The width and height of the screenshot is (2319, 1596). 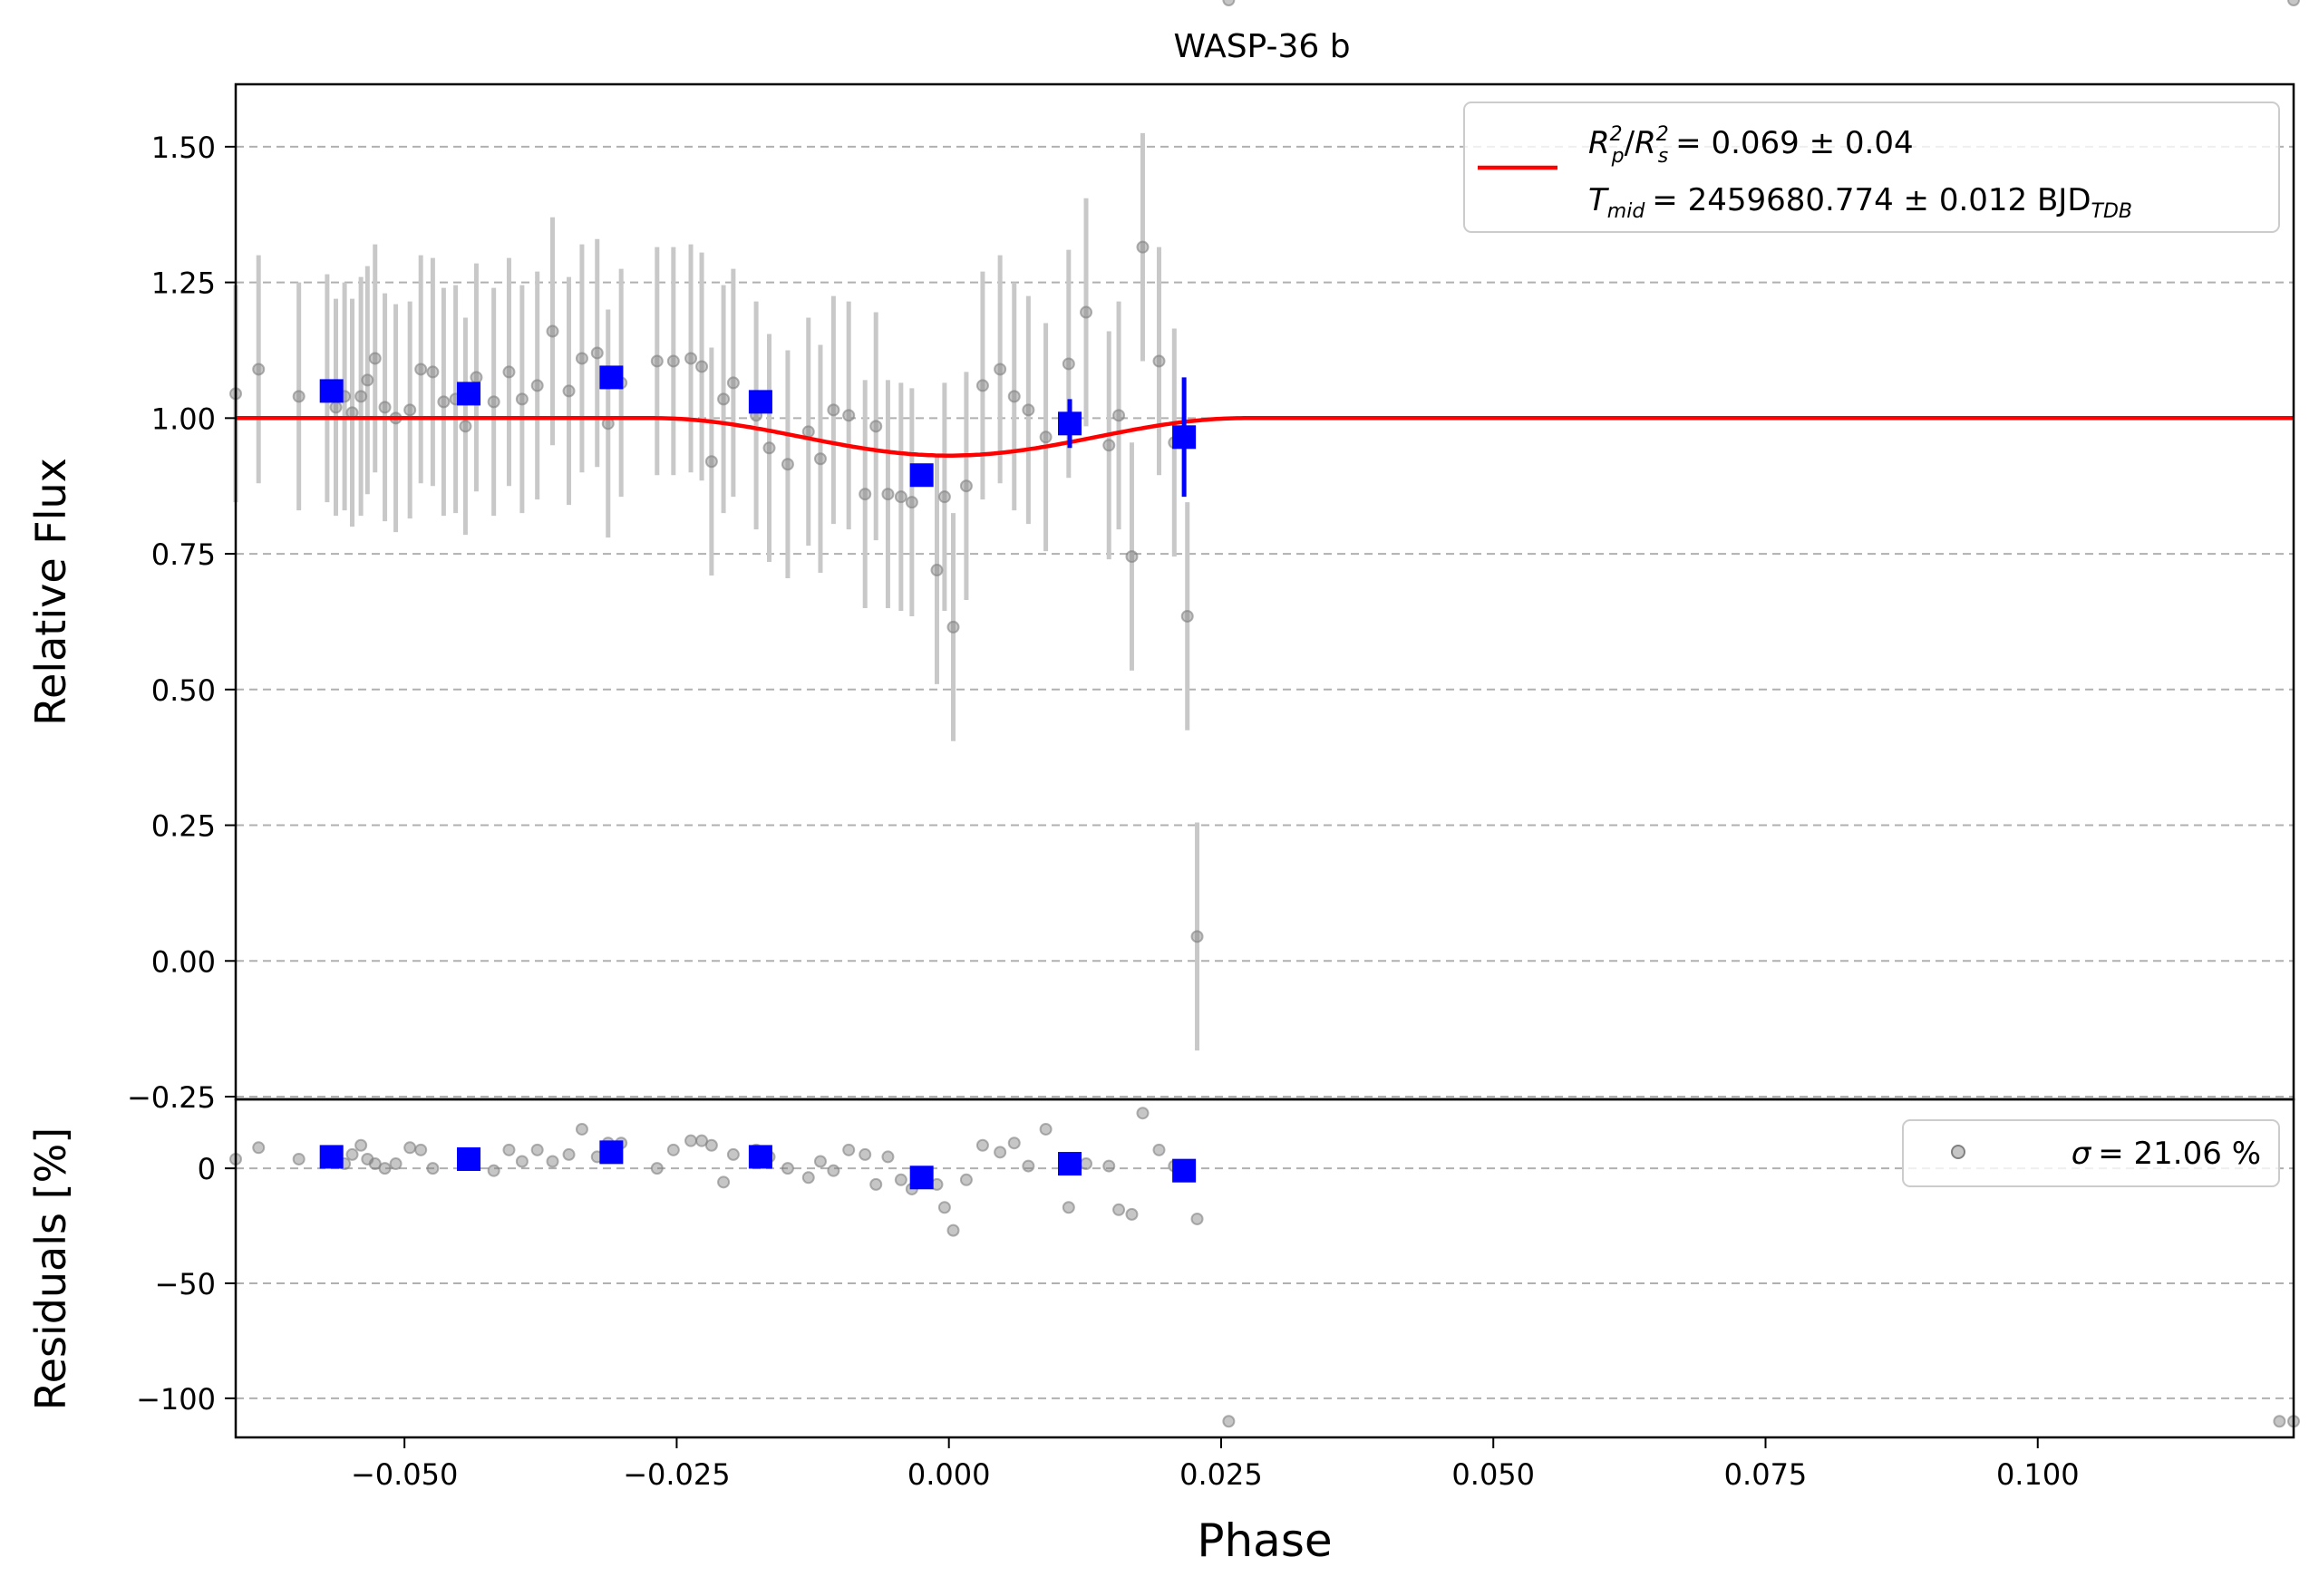 I want to click on legend-depth-text: R2 p/R2 s = 0.069 ± 0.04, so click(x=1751, y=145).